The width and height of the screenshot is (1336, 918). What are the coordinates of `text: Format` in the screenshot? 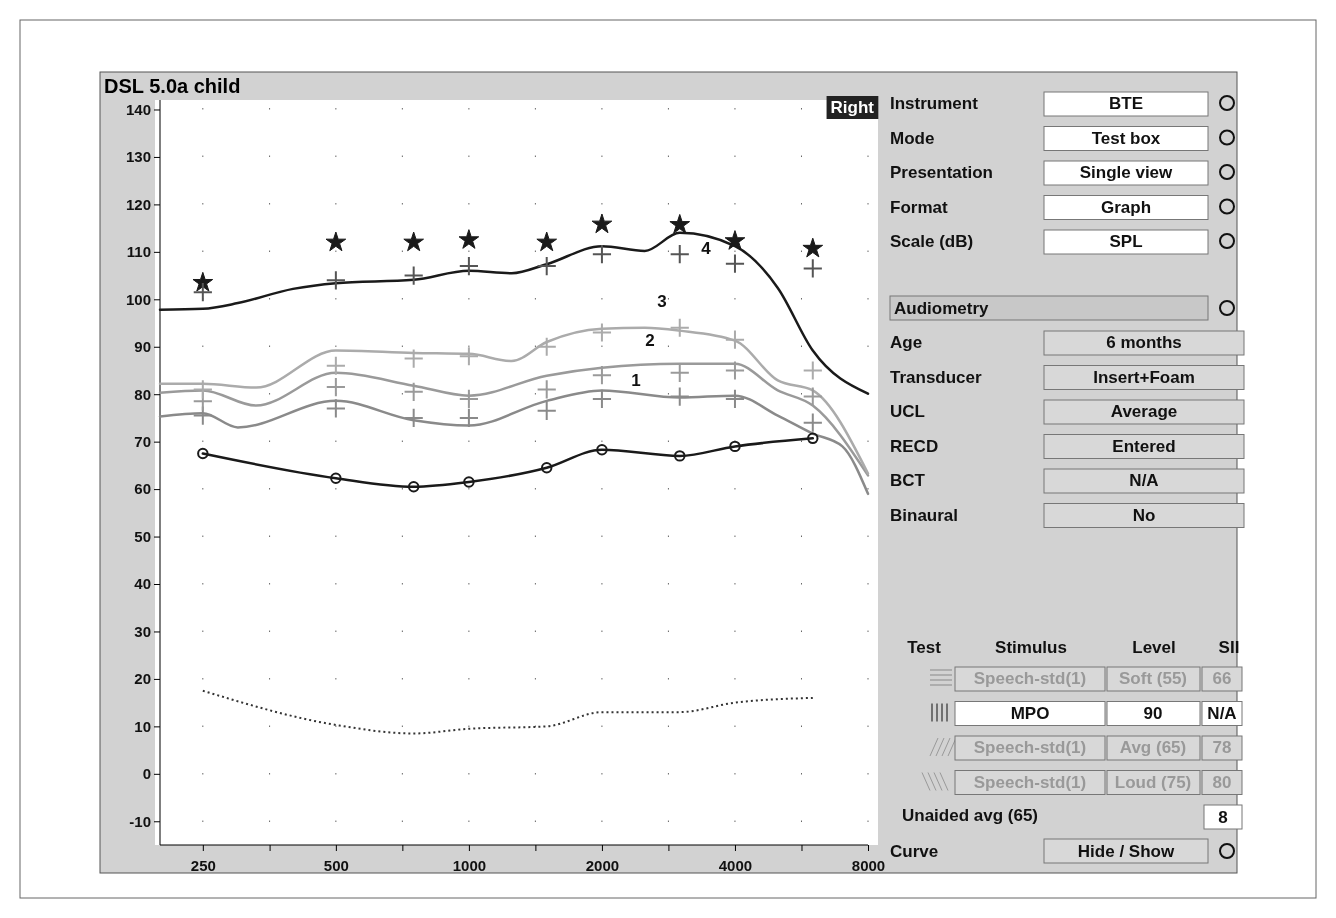 It's located at (919, 207).